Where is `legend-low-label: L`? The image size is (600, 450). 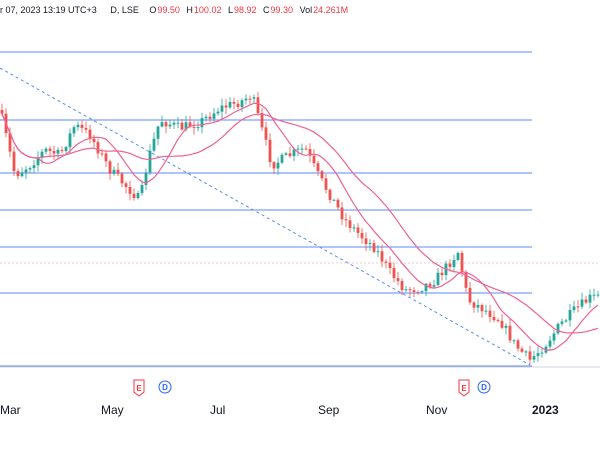 legend-low-label: L is located at coordinates (230, 10).